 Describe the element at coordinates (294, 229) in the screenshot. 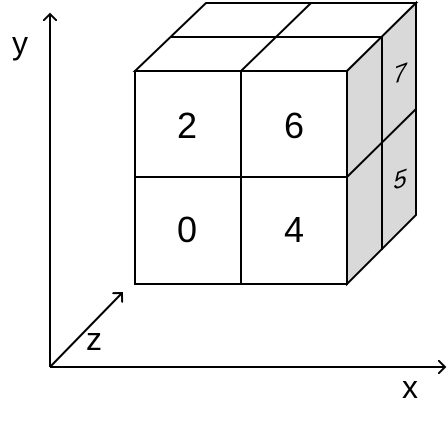

I see `cell-label-bottom-right: 4` at that location.